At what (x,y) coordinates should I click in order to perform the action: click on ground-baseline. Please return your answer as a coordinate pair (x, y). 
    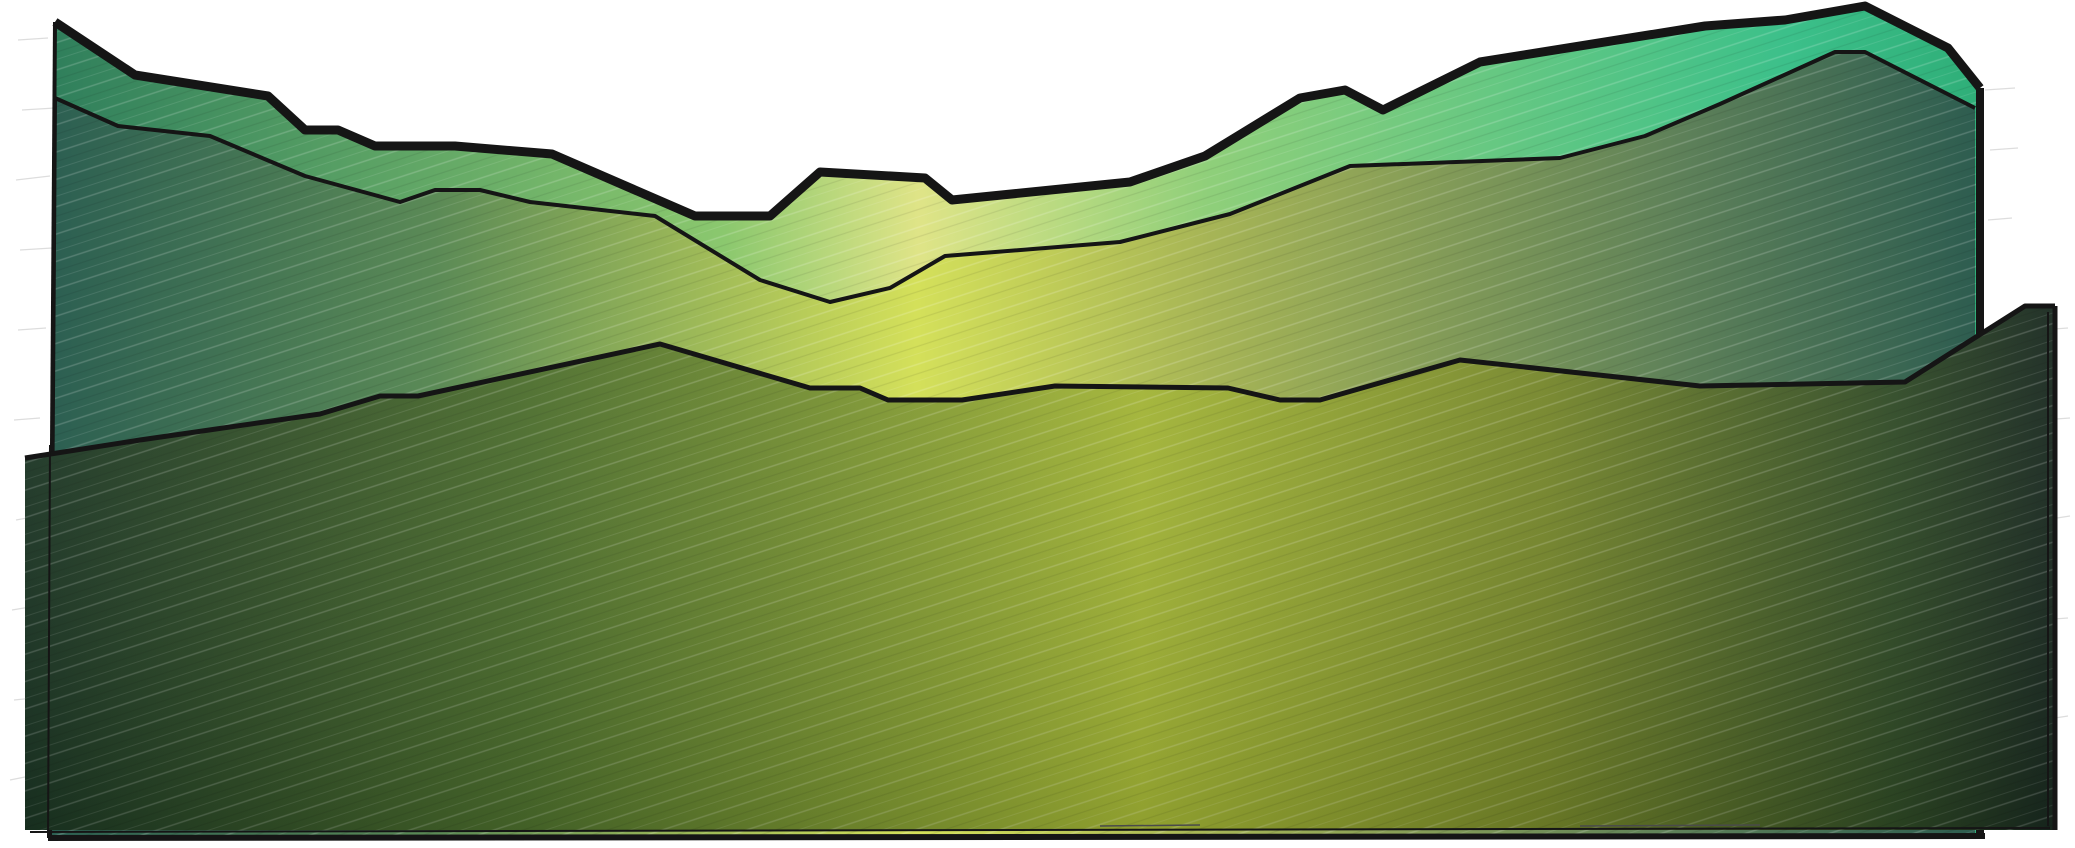
    Looking at the image, I should click on (1040, 832).